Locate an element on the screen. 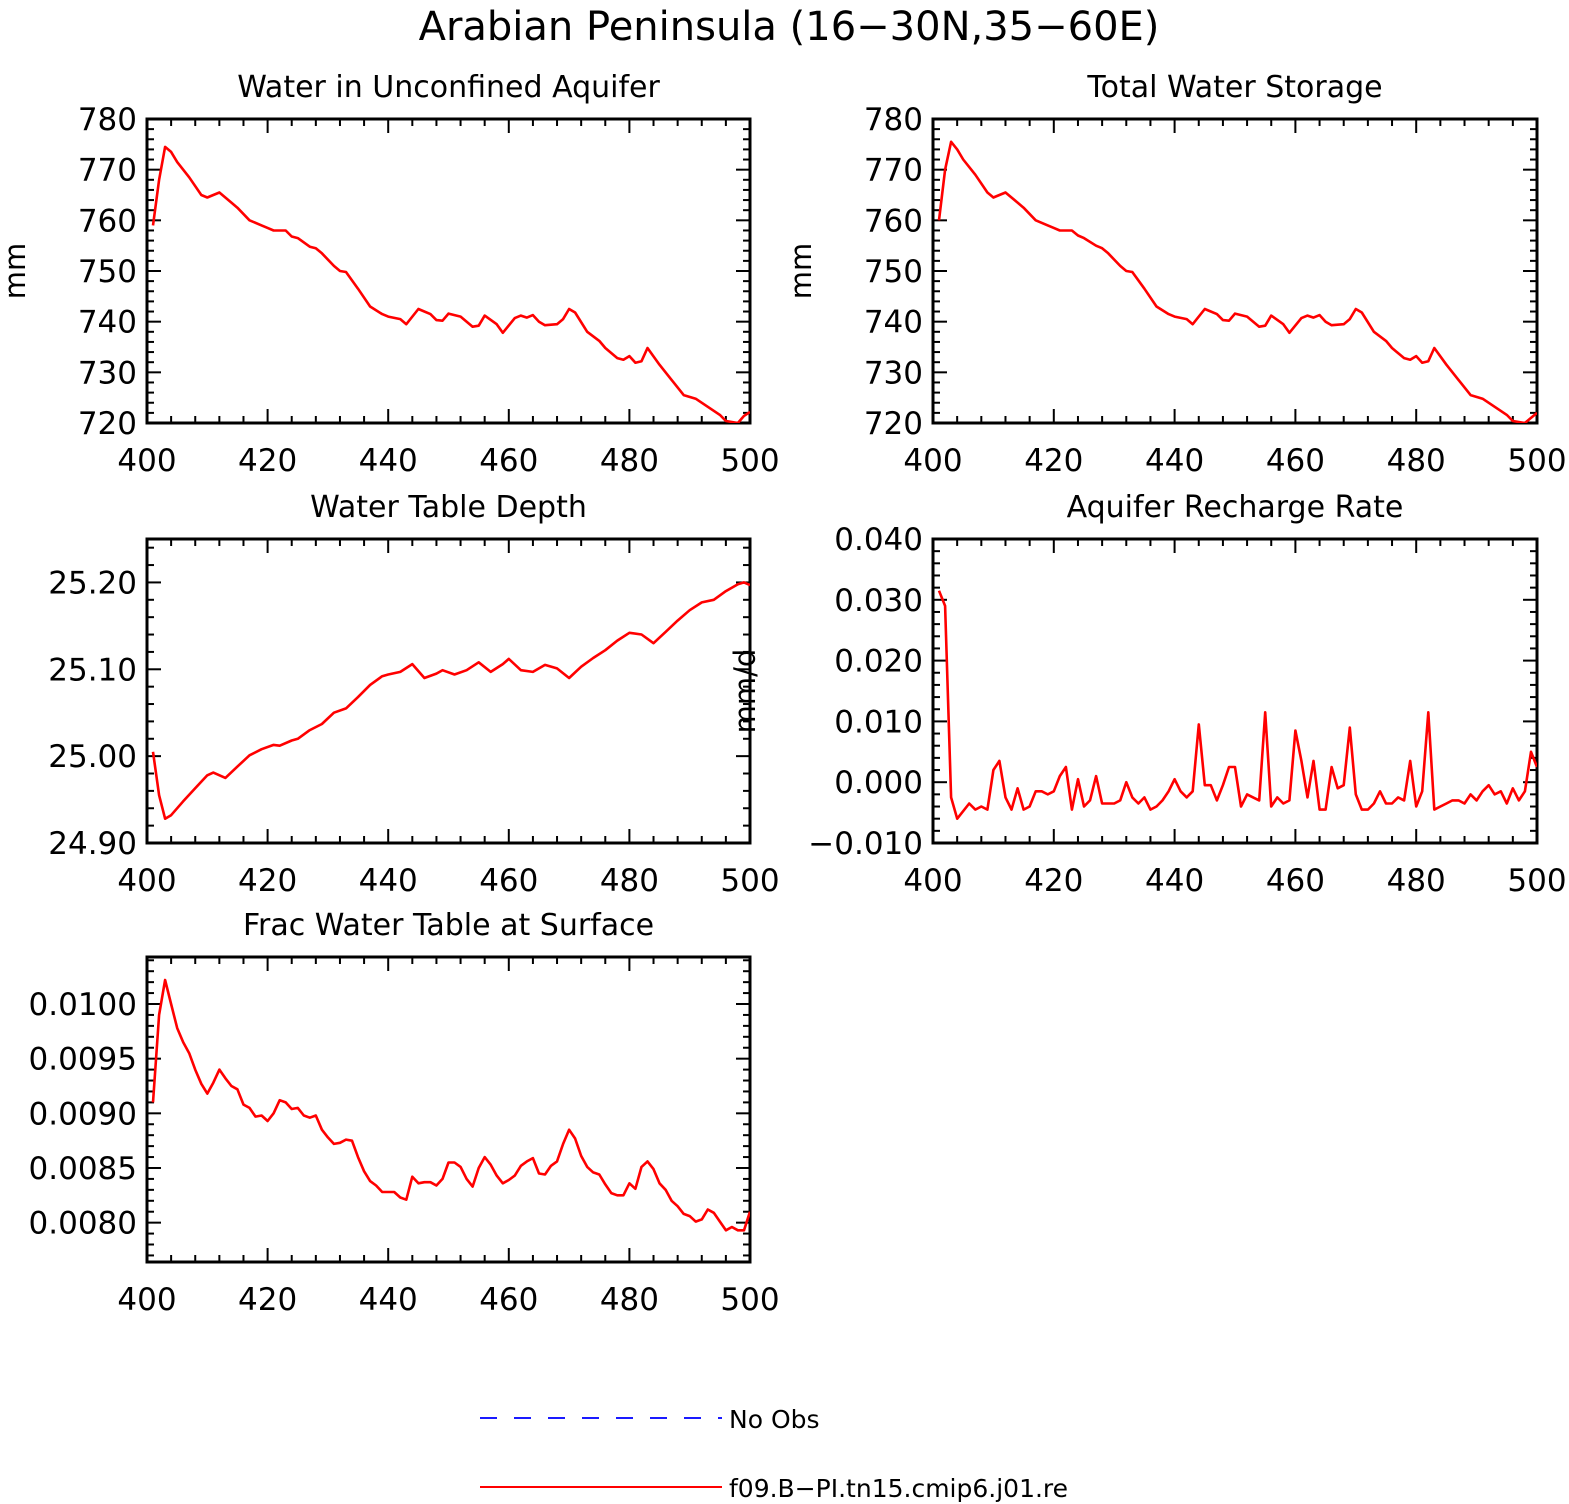 Image resolution: width=1569 pixels, height=1504 pixels. y-tick-label: 25.00 is located at coordinates (92, 757).